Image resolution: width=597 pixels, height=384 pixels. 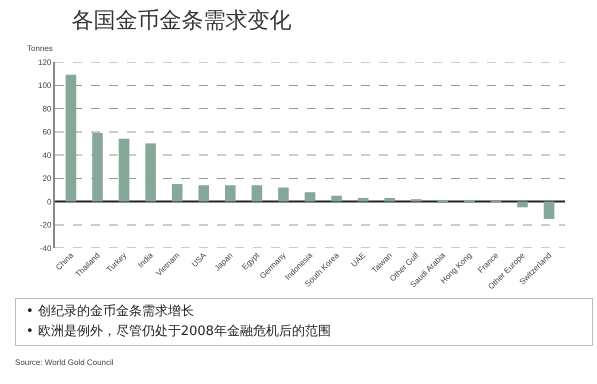 What do you see at coordinates (49, 201) in the screenshot?
I see `y-tick-label: 0` at bounding box center [49, 201].